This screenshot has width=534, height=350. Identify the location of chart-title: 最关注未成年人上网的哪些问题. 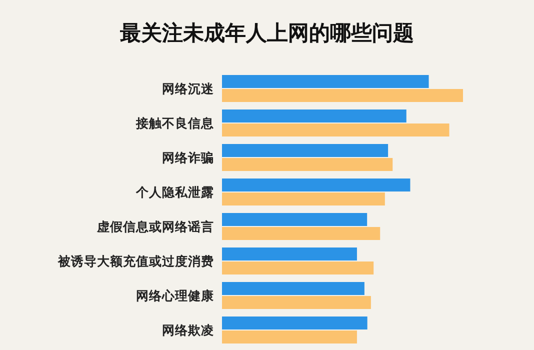
(266, 33).